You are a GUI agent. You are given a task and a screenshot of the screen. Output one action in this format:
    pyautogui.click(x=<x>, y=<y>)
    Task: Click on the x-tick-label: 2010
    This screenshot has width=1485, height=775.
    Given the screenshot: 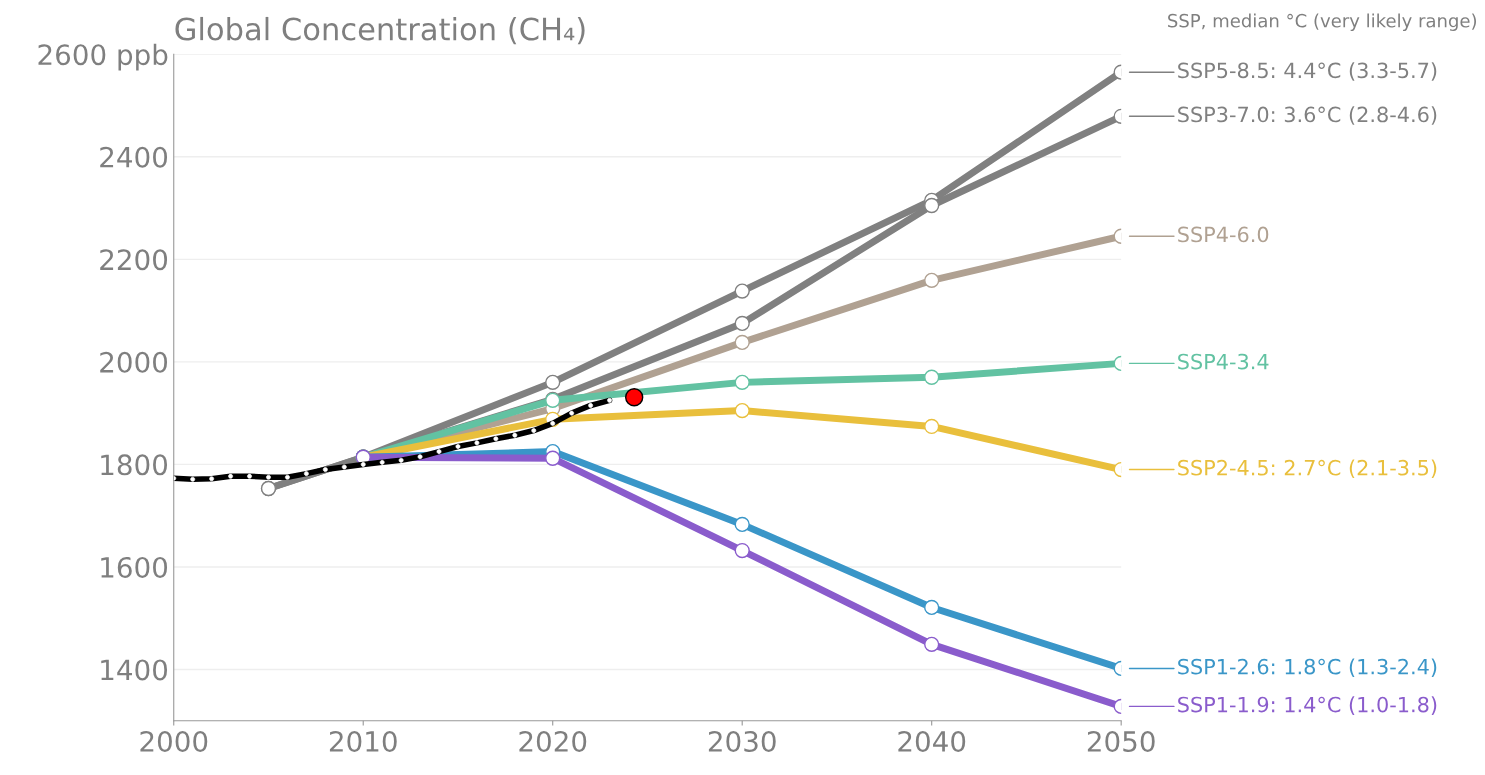 What is the action you would take?
    pyautogui.click(x=363, y=741)
    